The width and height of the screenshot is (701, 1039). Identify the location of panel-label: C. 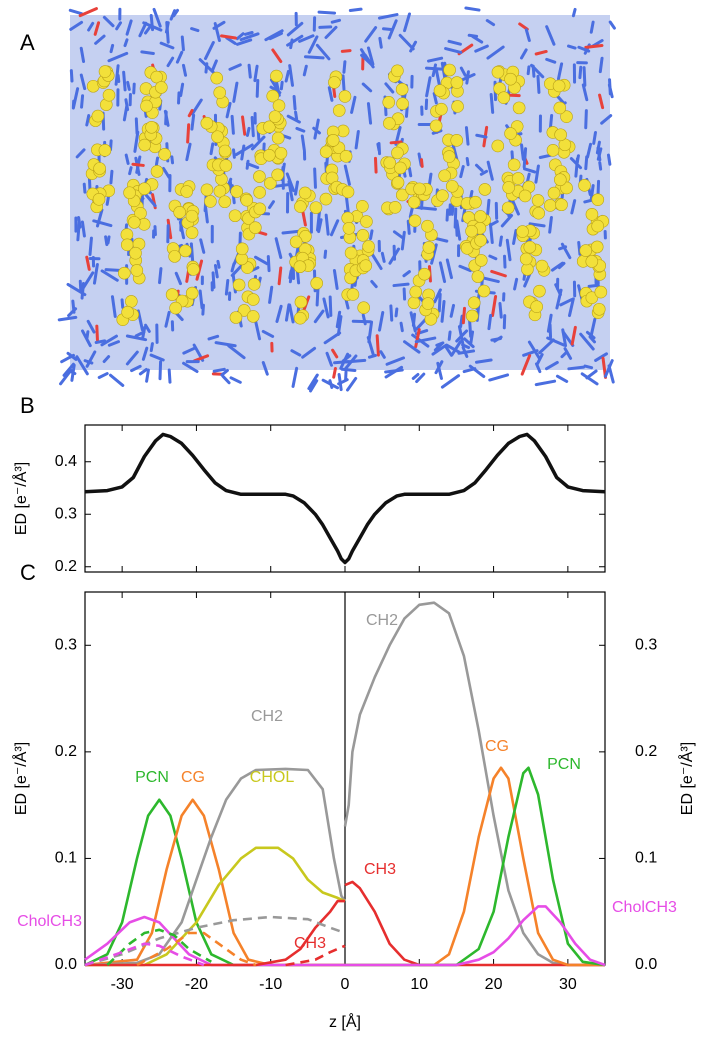
(28, 572).